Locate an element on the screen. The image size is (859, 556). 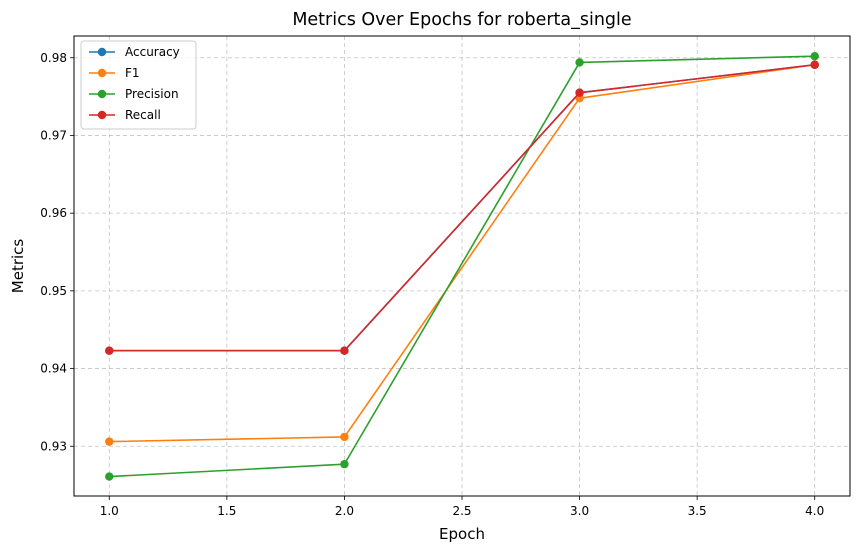
x-tick-label: 1.0 is located at coordinates (109, 511).